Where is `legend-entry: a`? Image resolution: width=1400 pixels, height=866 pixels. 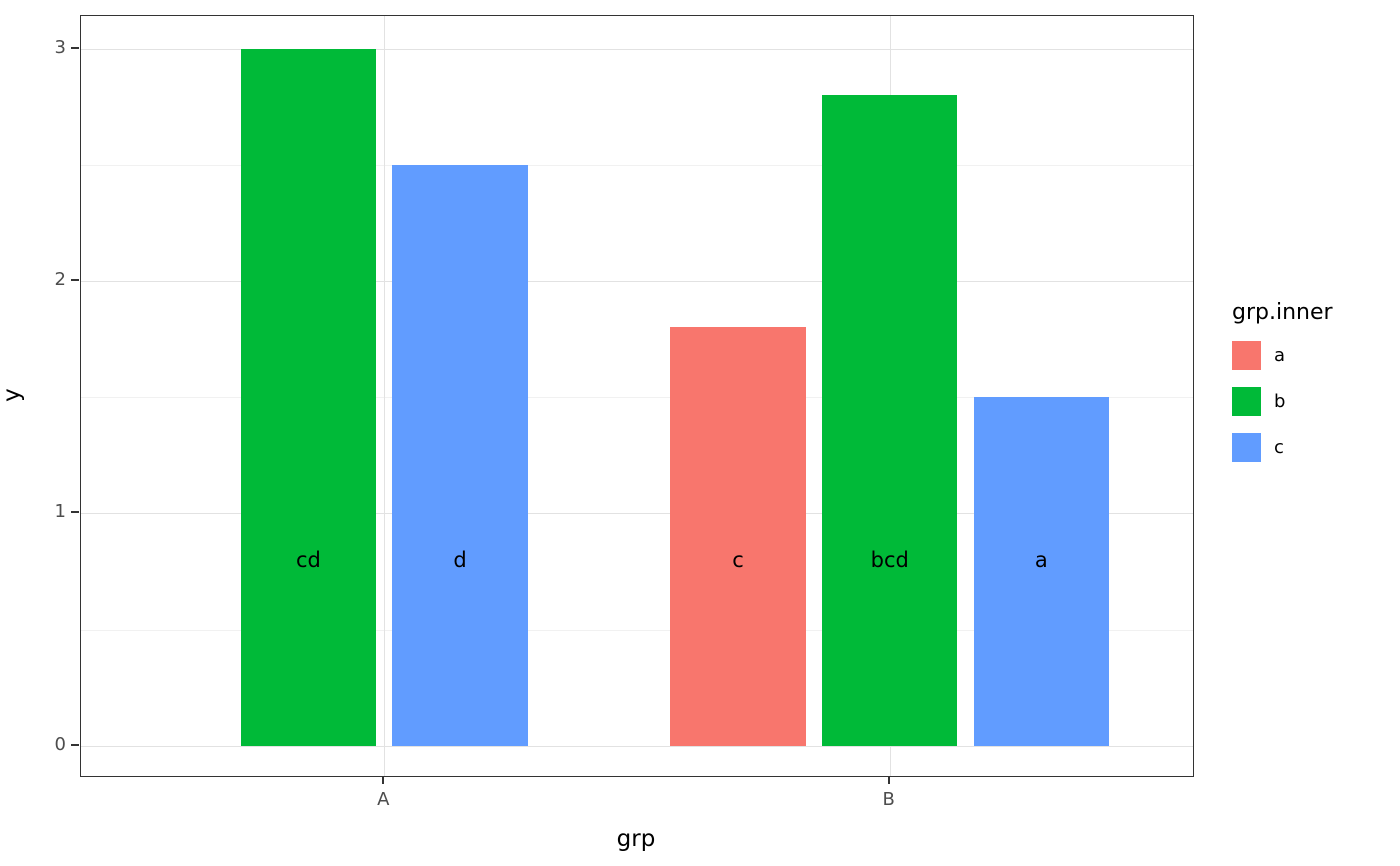 legend-entry: a is located at coordinates (1282, 355).